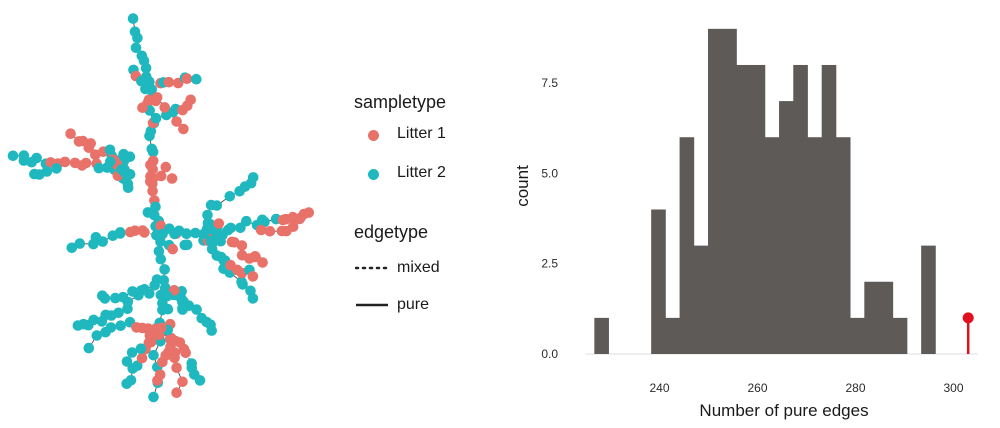 This screenshot has width=1000, height=428. Describe the element at coordinates (549, 354) in the screenshot. I see `y-tick-label: 0.0` at that location.